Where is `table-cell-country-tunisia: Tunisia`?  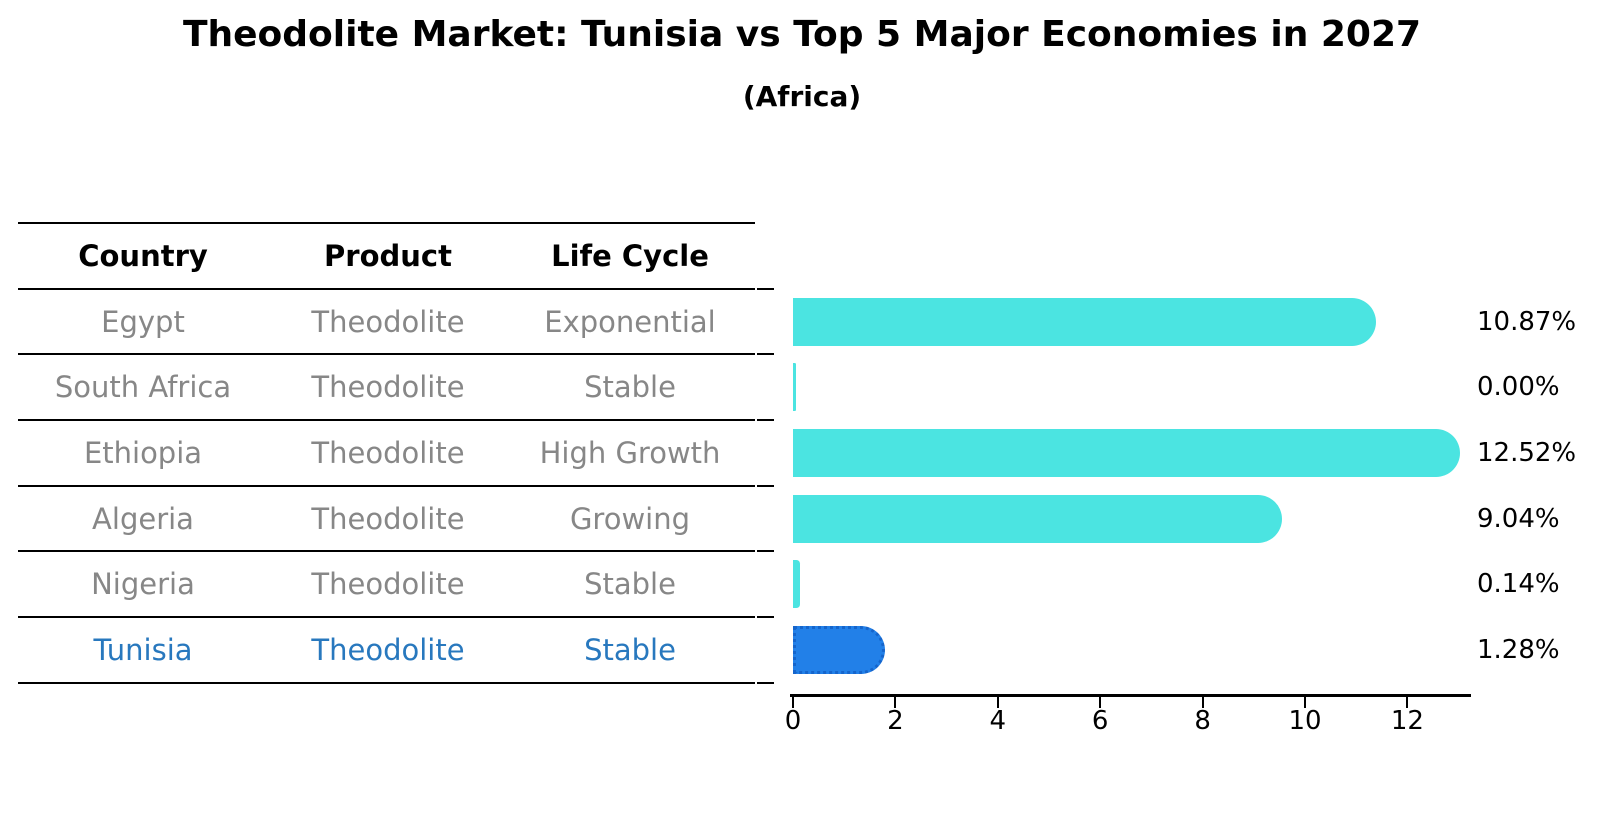
table-cell-country-tunisia: Tunisia is located at coordinates (143, 650).